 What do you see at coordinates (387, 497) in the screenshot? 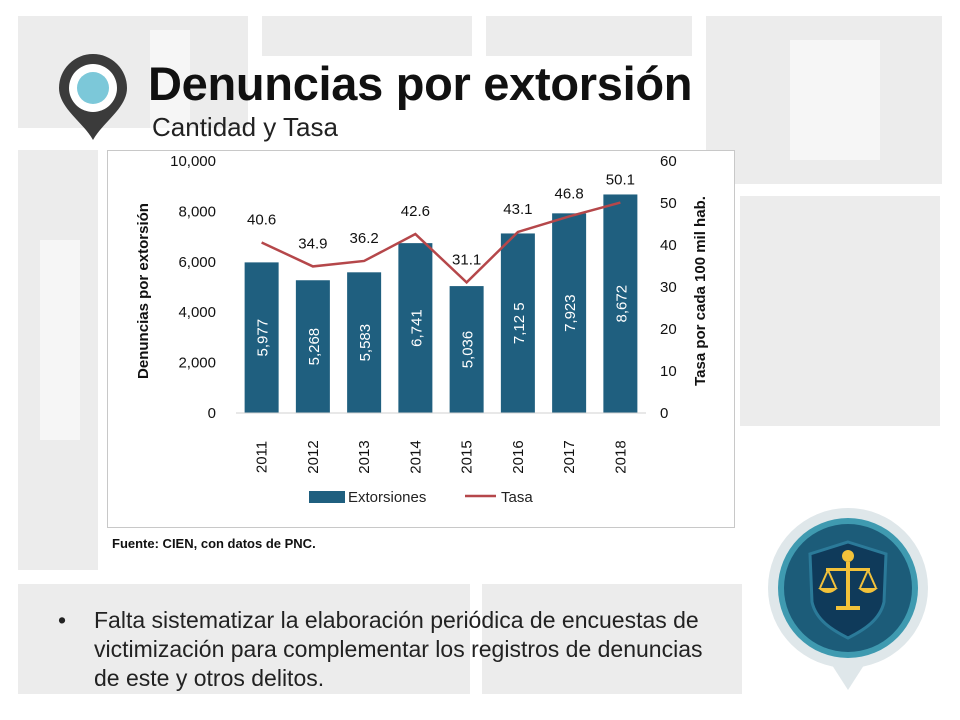
I see `legend-label-extorsiones: Extorsiones` at bounding box center [387, 497].